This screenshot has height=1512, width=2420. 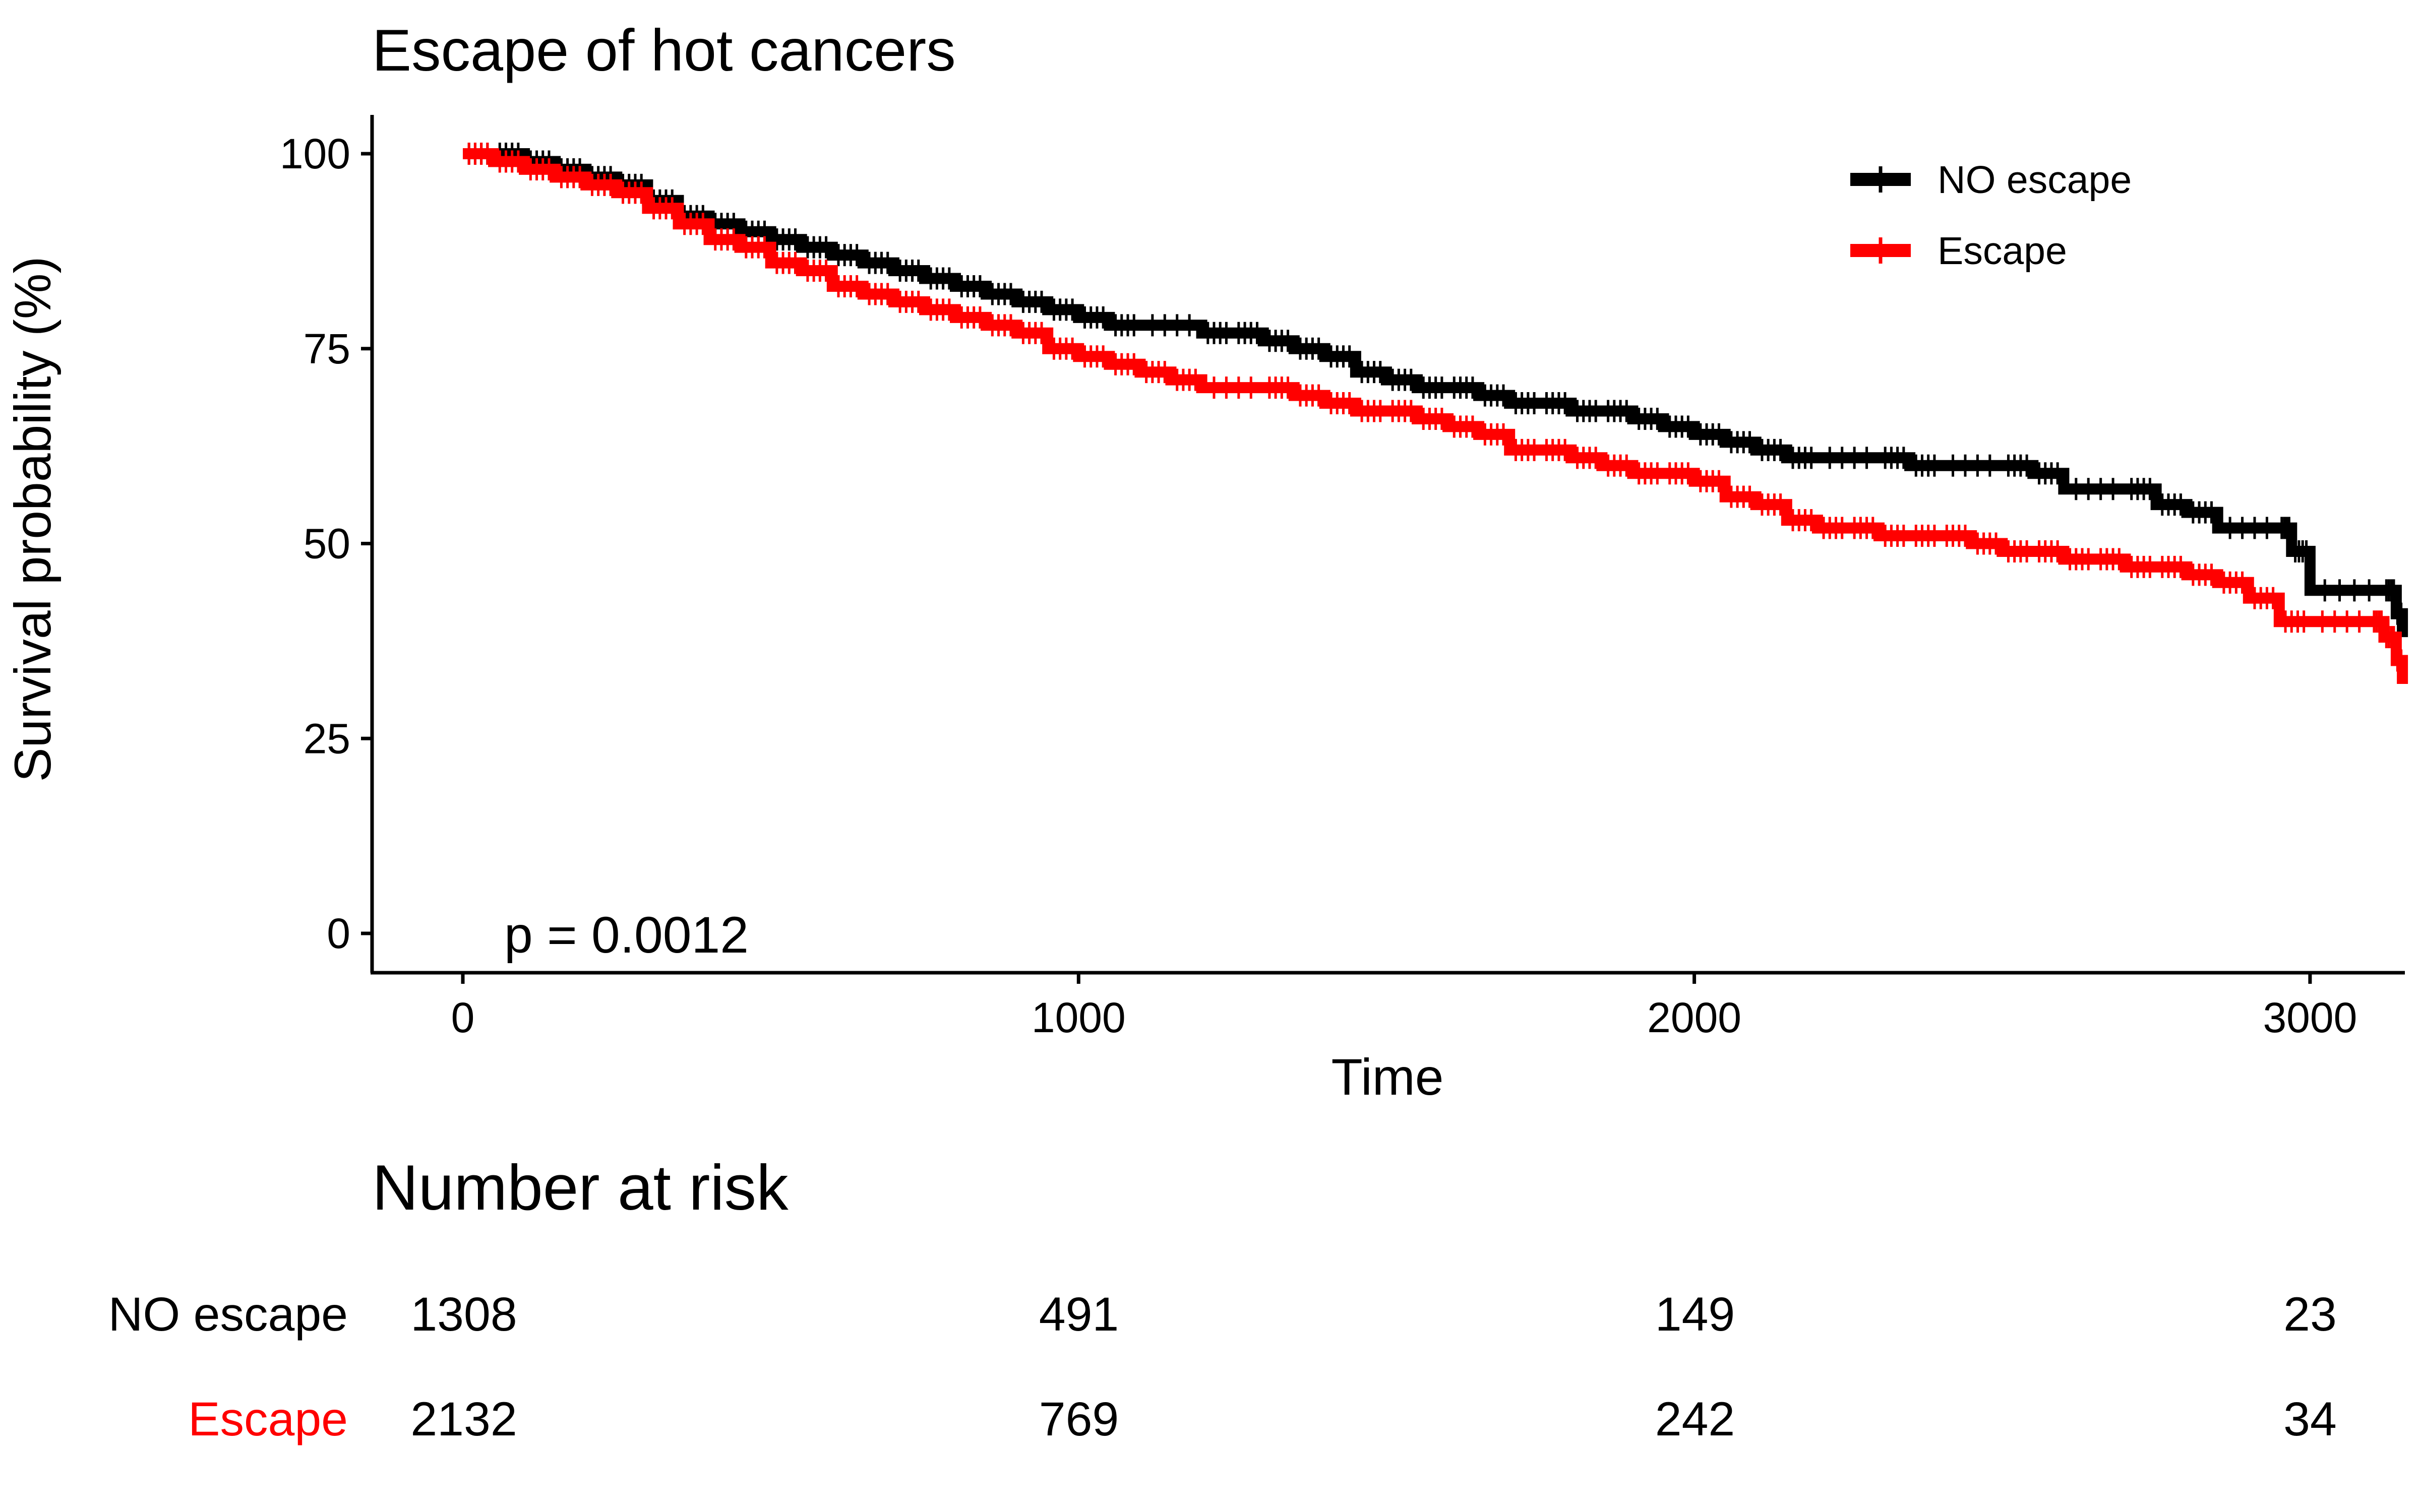 What do you see at coordinates (2310, 1018) in the screenshot?
I see `x-tick-label: 3000` at bounding box center [2310, 1018].